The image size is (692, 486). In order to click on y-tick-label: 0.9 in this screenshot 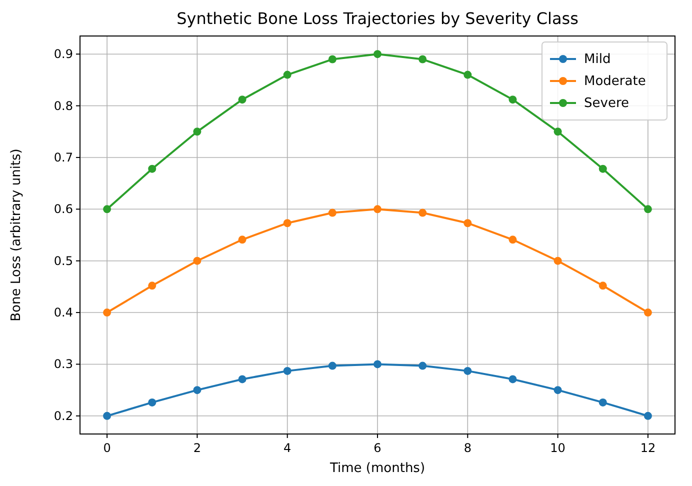, I will do `click(63, 54)`.